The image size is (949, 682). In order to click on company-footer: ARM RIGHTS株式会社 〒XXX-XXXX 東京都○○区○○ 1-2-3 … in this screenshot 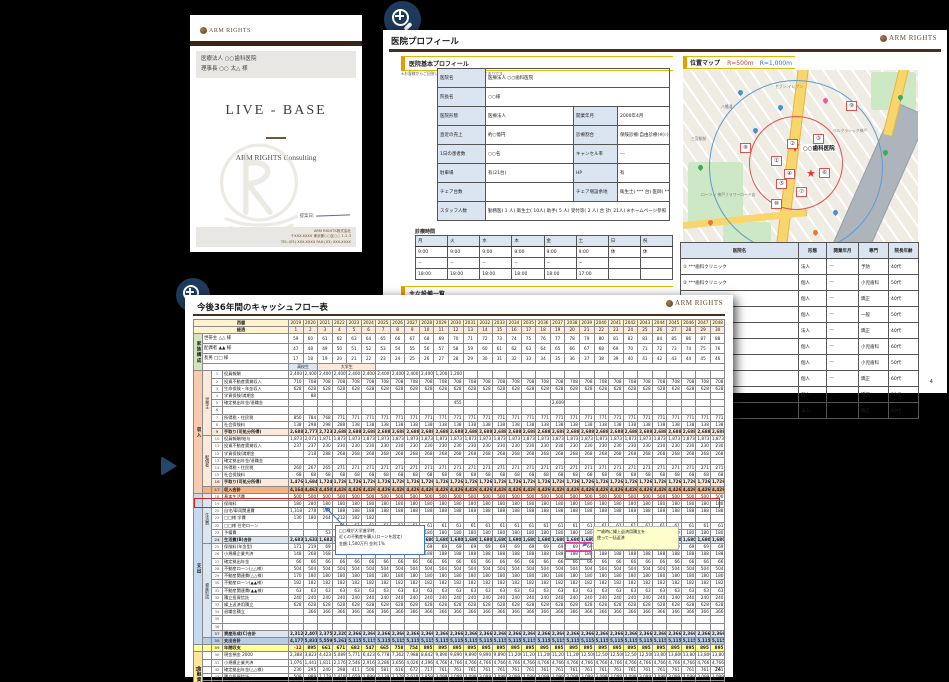, I will do `click(276, 237)`.